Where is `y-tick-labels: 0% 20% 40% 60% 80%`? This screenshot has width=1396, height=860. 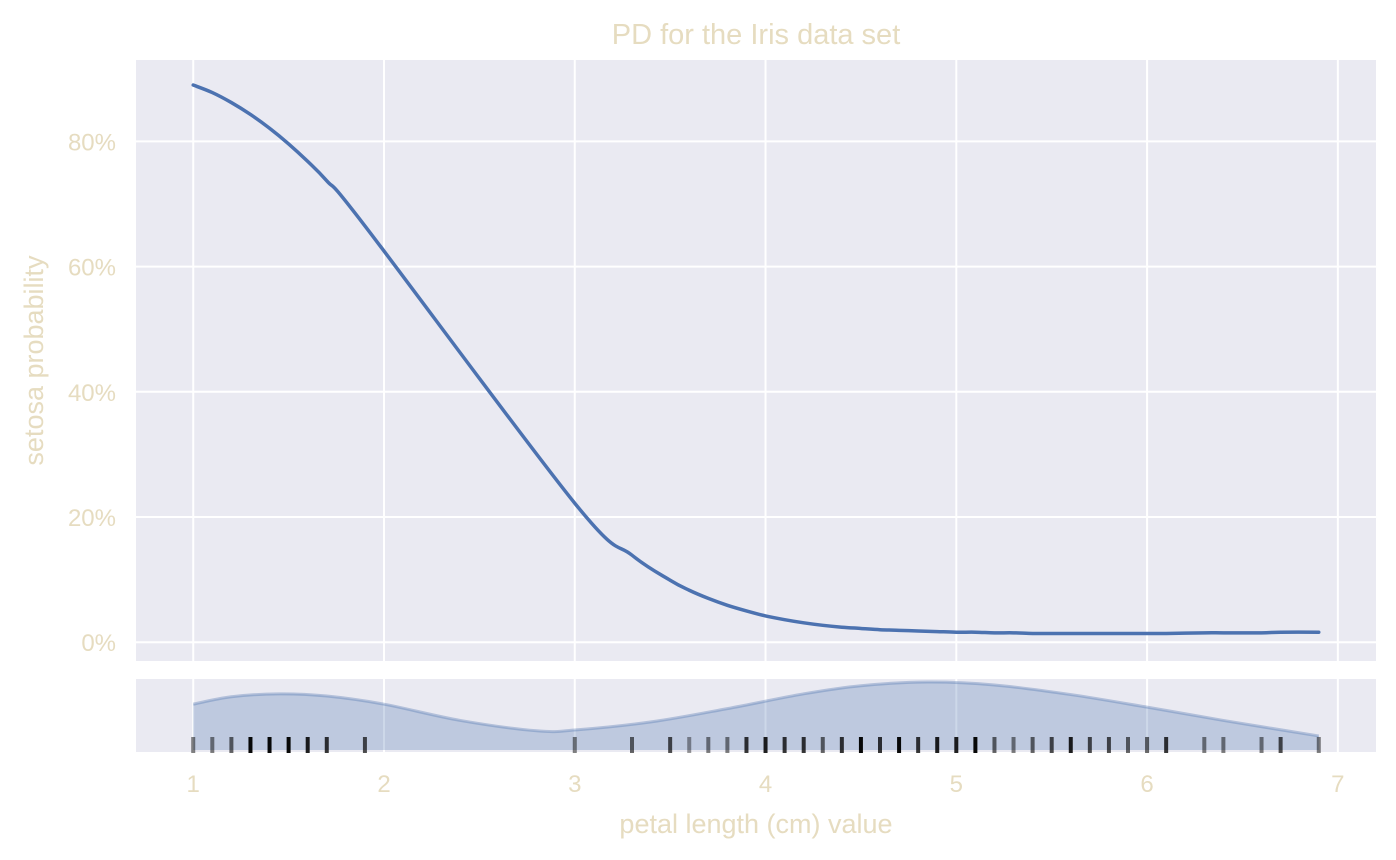
y-tick-labels: 0% 20% 40% 60% 80% is located at coordinates (92, 393).